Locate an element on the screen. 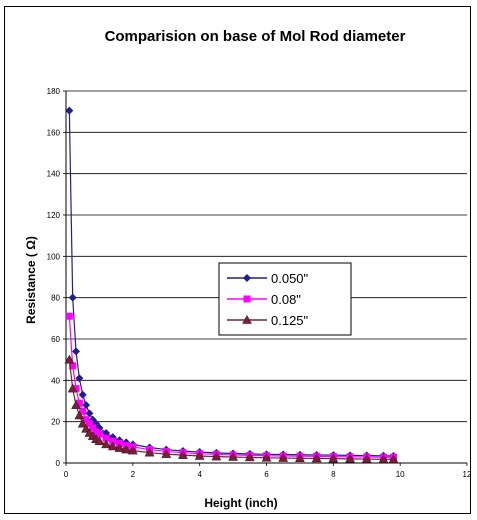  legend-label-1: 0.08" is located at coordinates (286, 299).